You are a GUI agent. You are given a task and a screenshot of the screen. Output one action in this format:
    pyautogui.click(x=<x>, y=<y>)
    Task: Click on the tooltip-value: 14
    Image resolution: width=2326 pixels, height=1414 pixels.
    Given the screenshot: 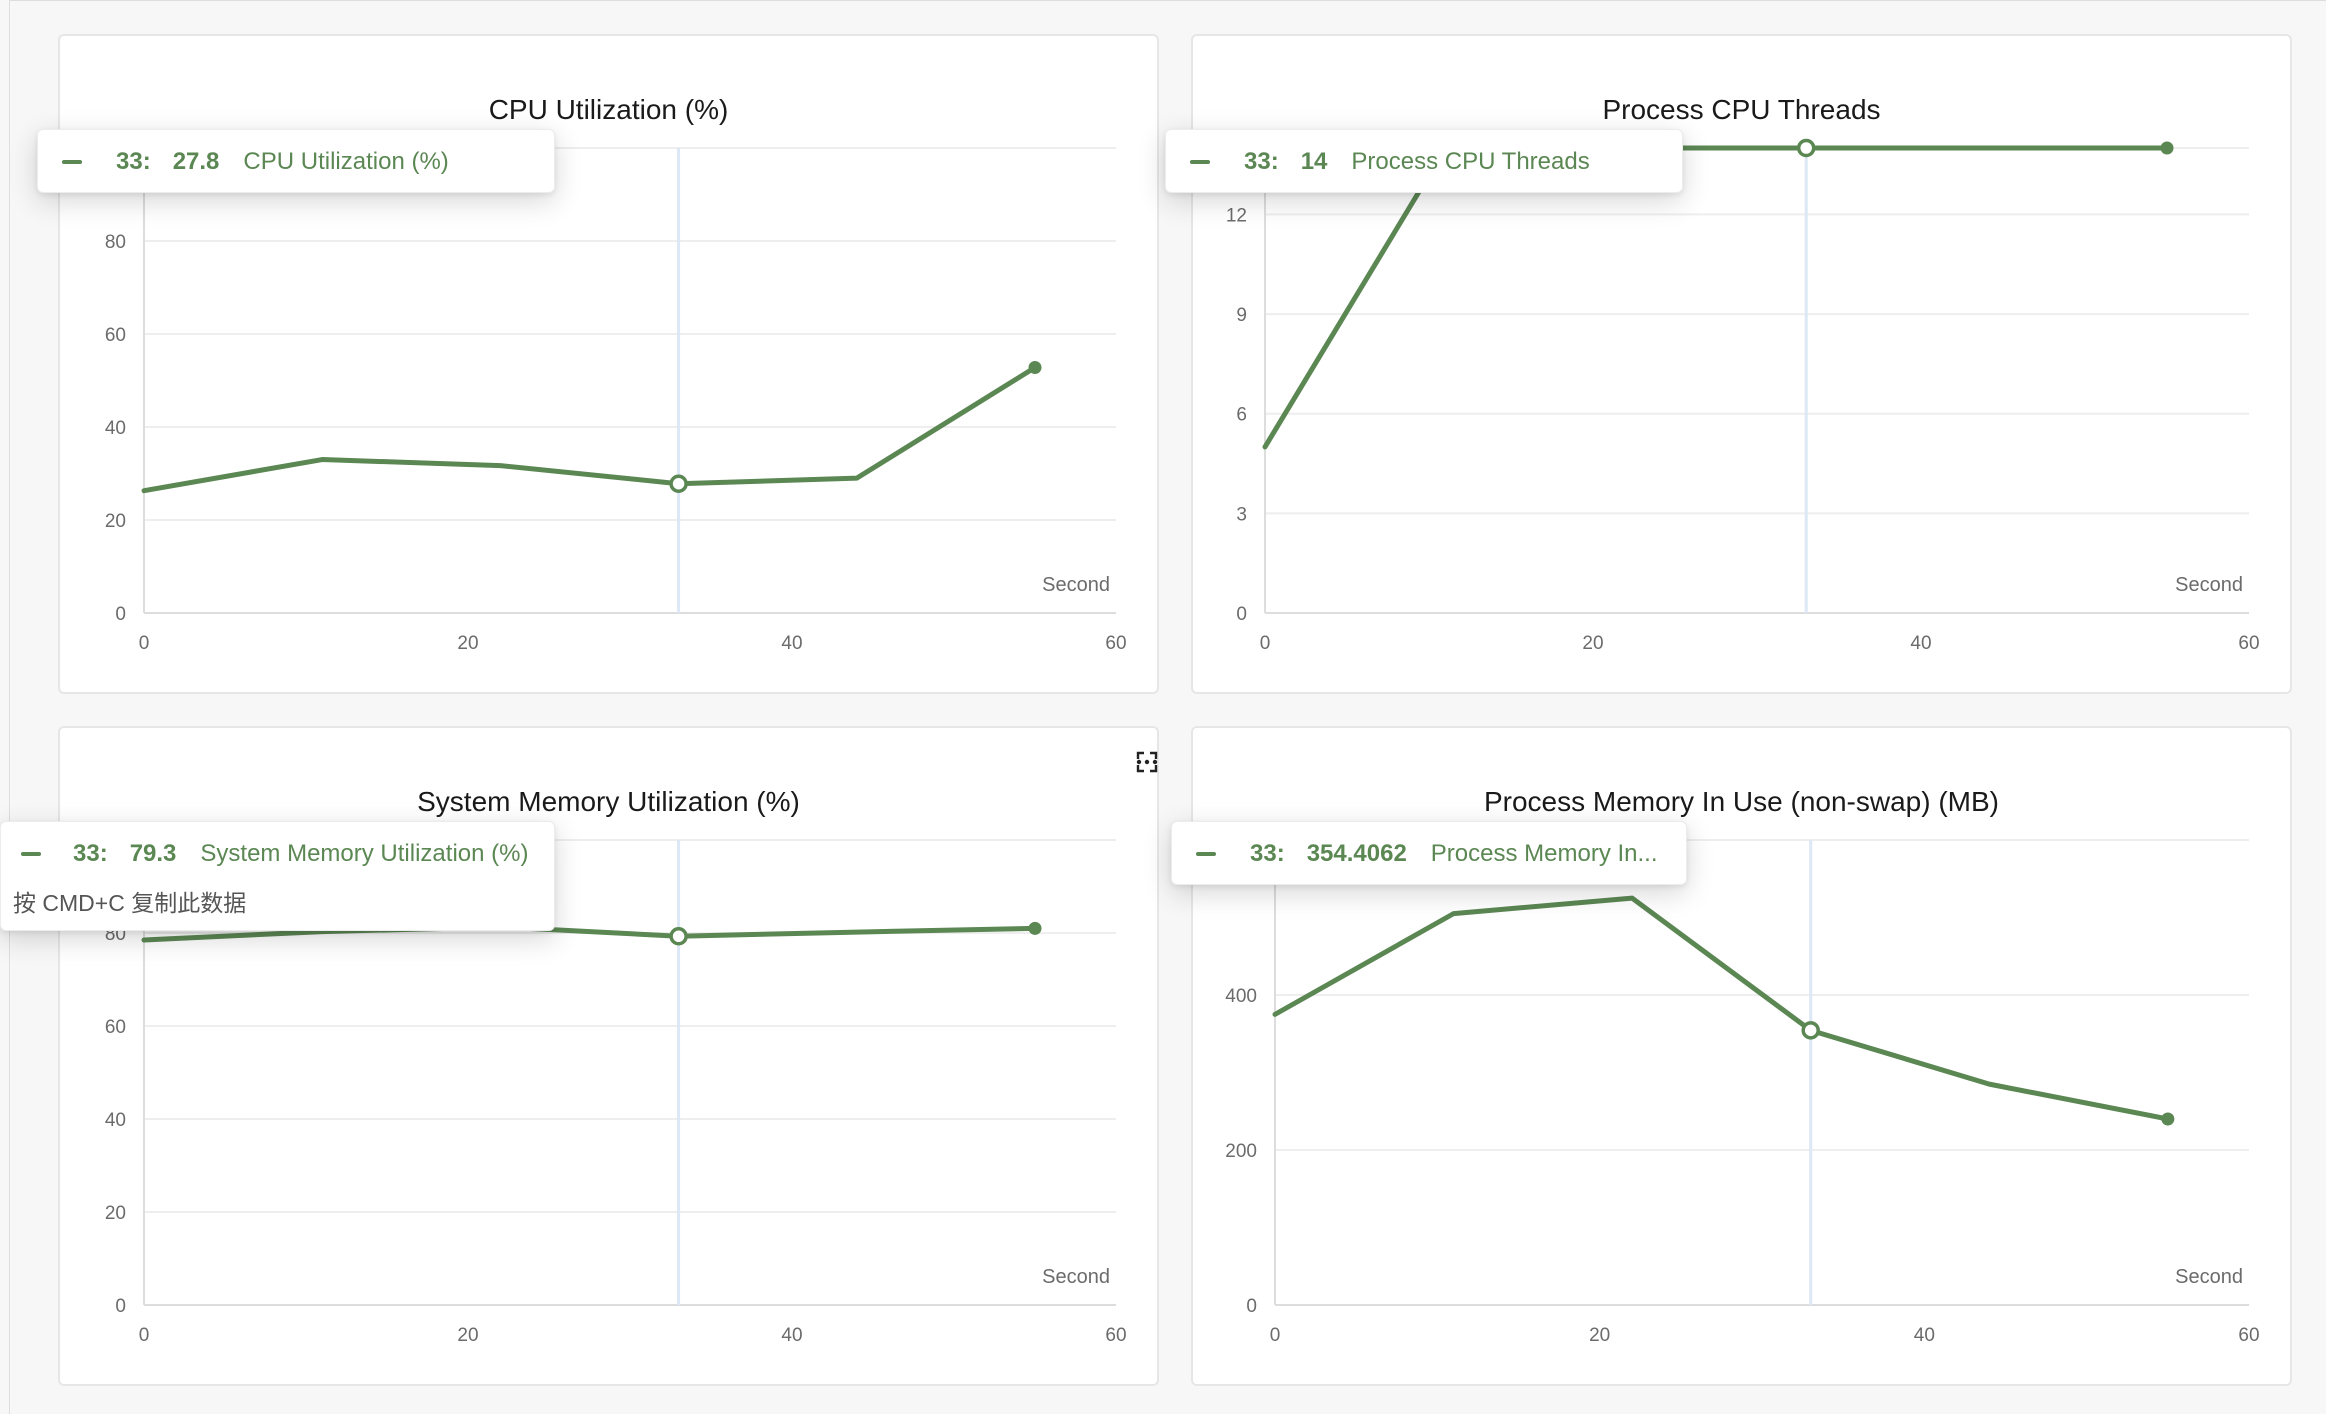 What is the action you would take?
    pyautogui.click(x=1314, y=161)
    